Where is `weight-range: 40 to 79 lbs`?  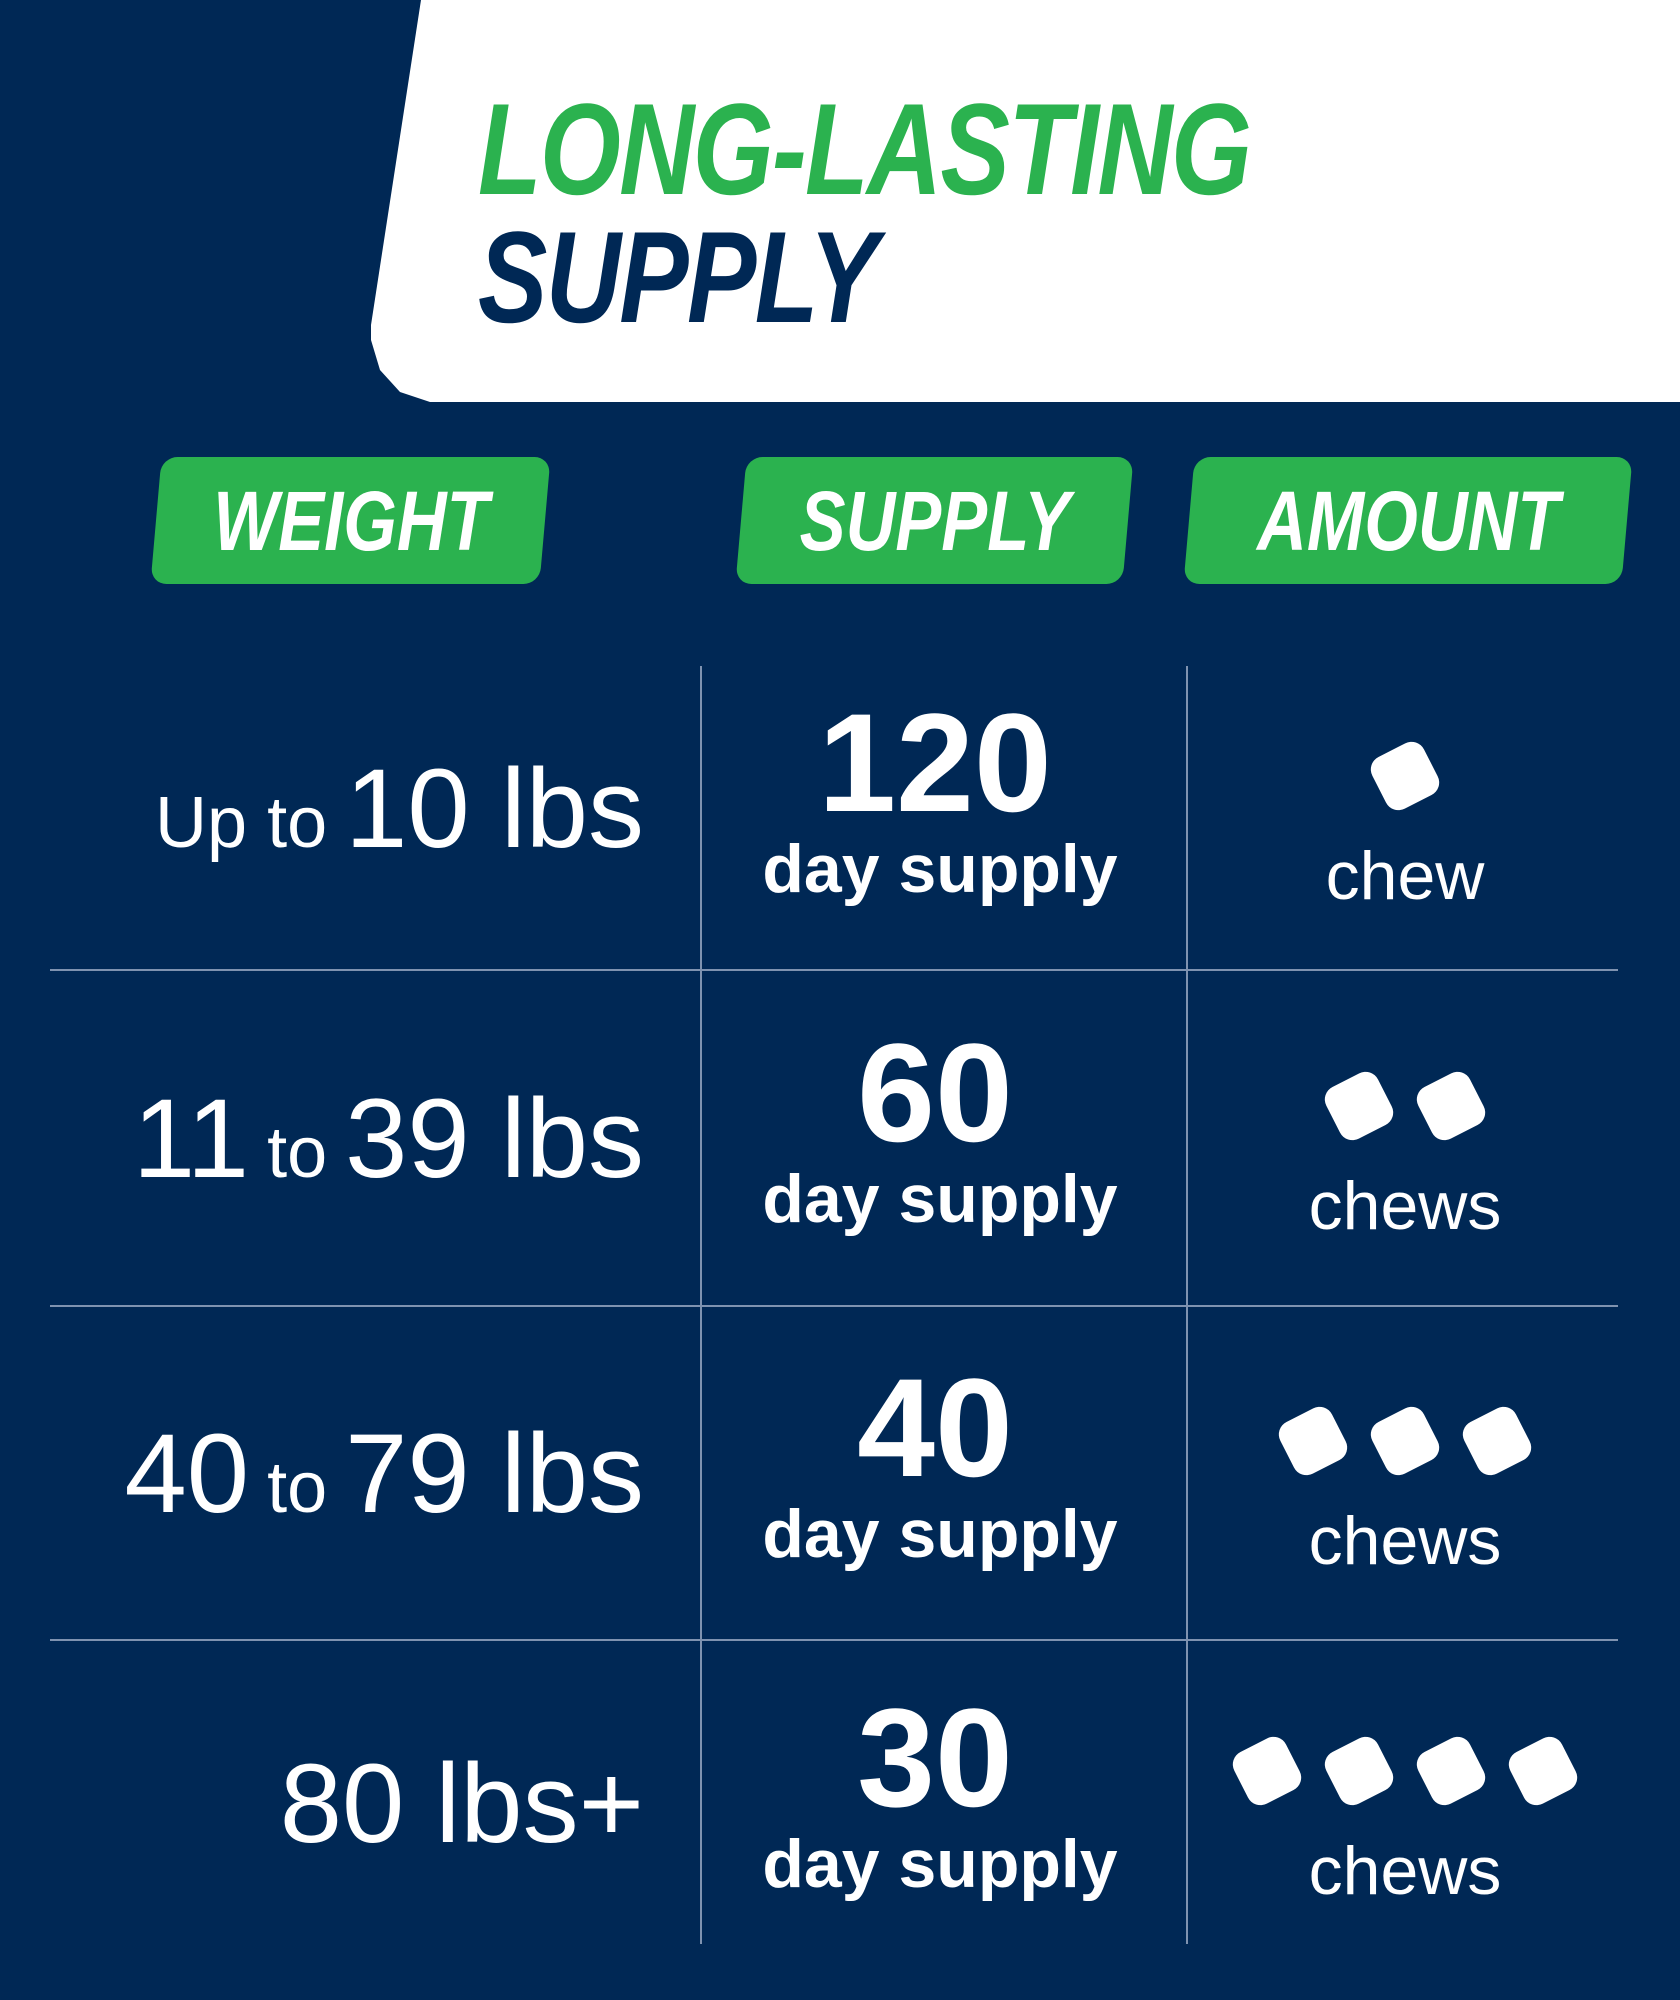 weight-range: 40 to 79 lbs is located at coordinates (385, 1473).